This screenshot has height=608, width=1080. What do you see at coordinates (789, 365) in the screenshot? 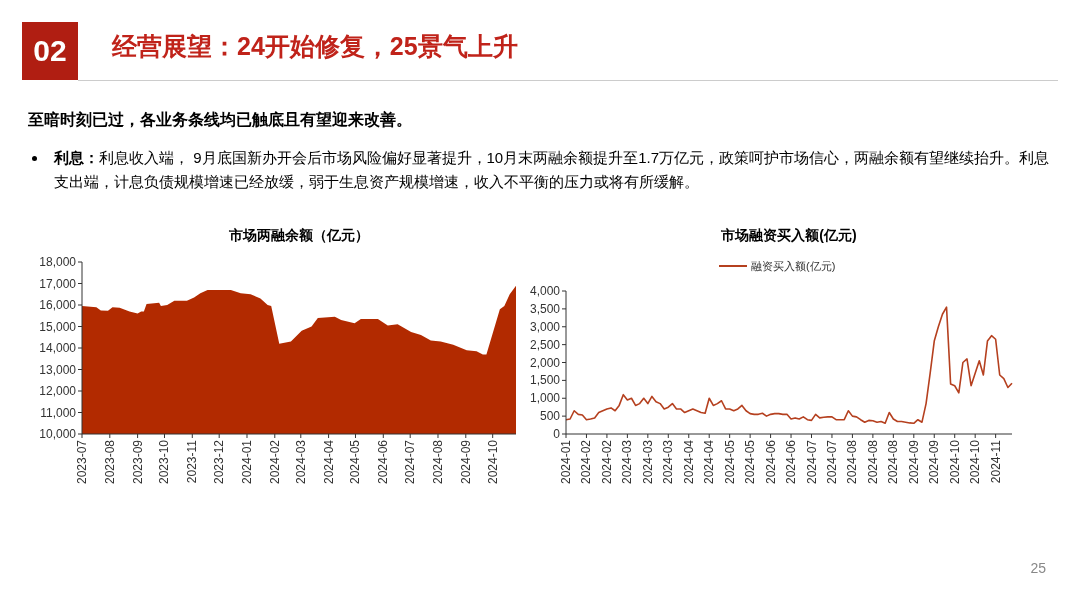
I see `line-series` at bounding box center [789, 365].